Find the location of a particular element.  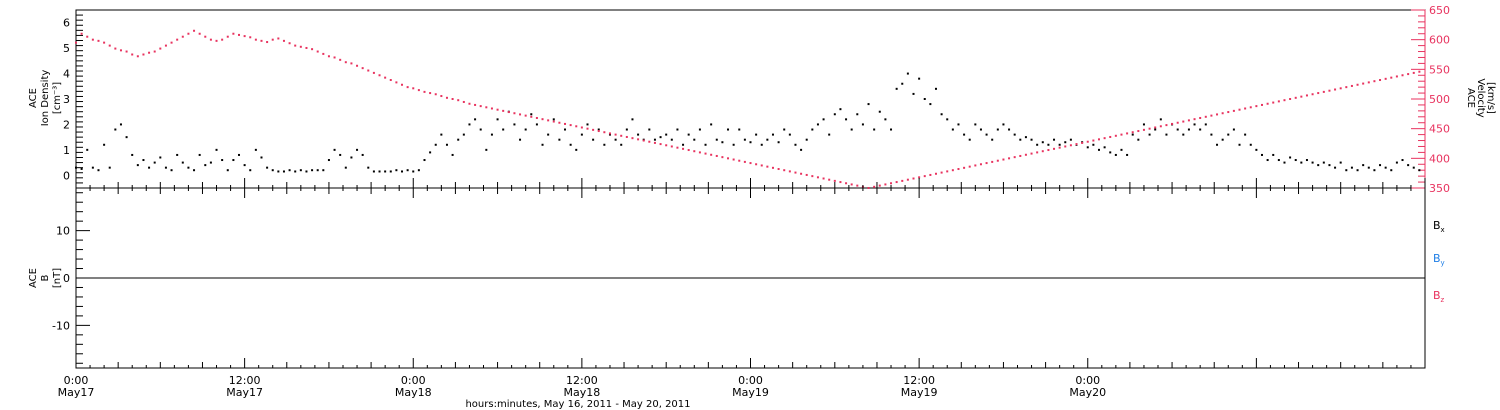

svg-text: Bz is located at coordinates (1439, 296).